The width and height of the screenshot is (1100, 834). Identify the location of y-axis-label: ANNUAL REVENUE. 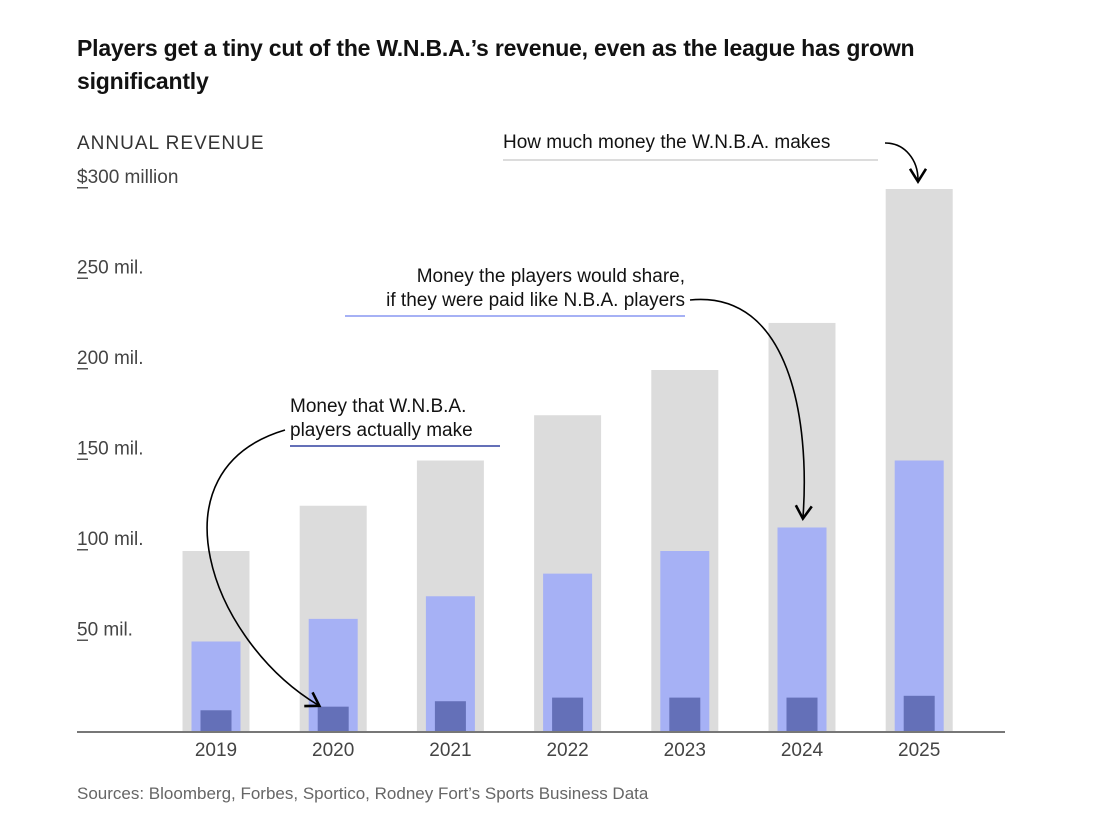
(171, 143).